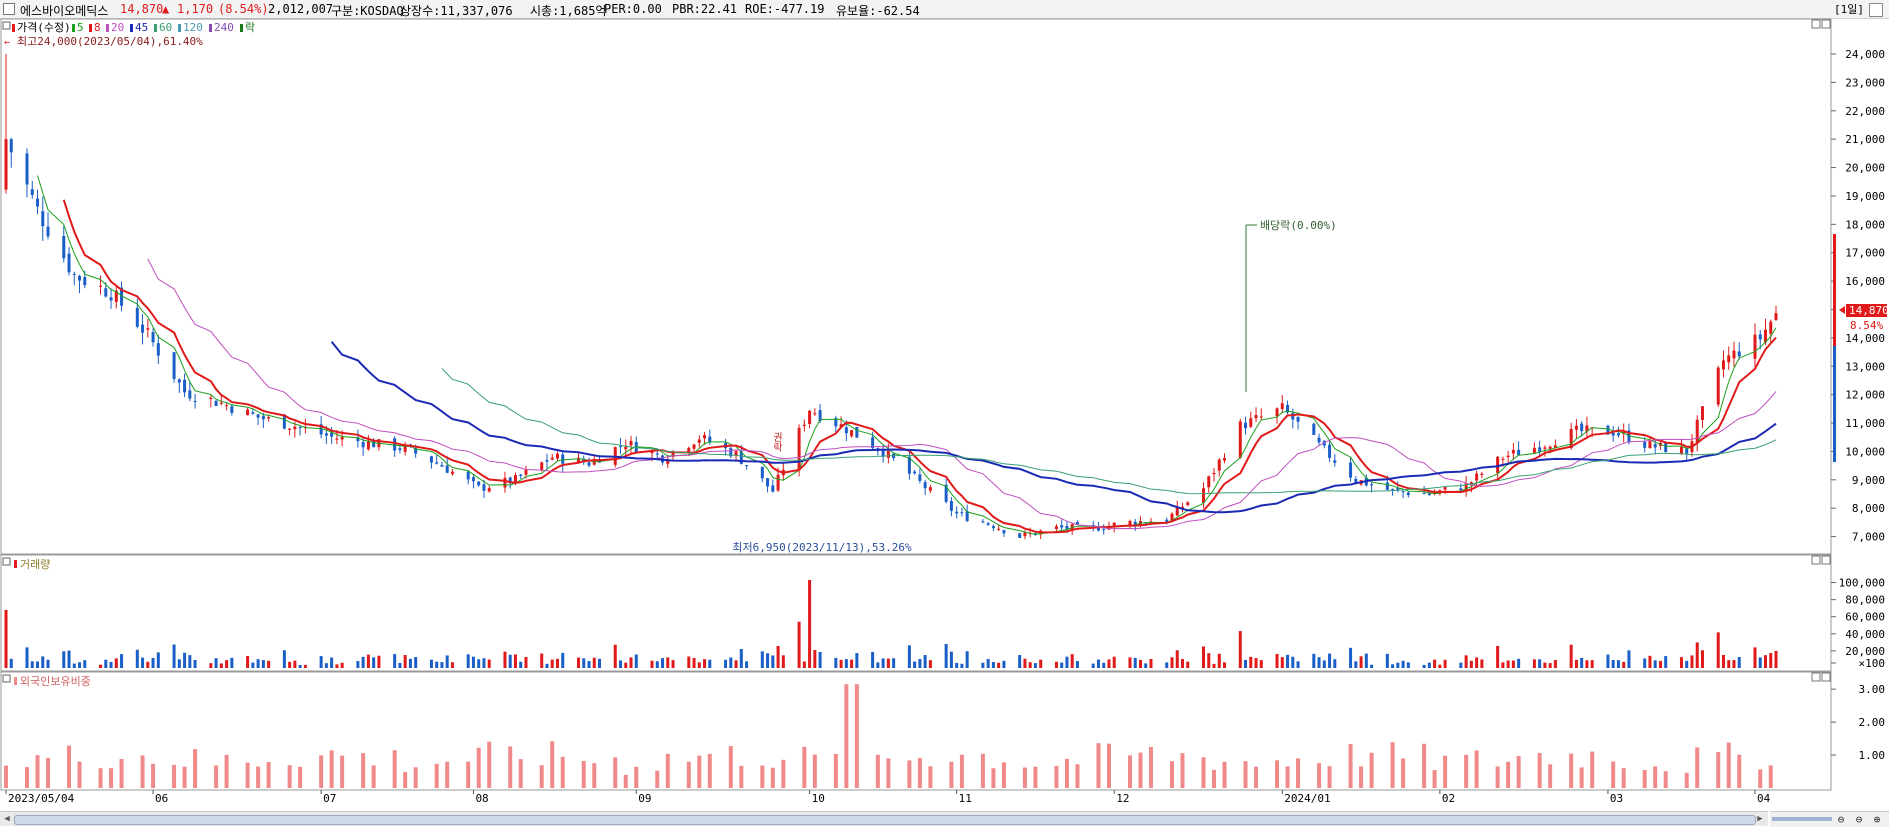 This screenshot has width=1889, height=827. I want to click on legend-ma-45: 45, so click(141, 27).